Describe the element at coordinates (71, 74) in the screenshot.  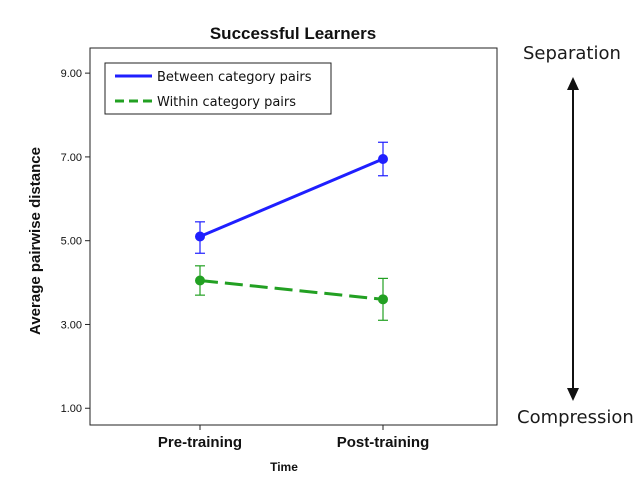
I see `y-tick-label: 9.00` at that location.